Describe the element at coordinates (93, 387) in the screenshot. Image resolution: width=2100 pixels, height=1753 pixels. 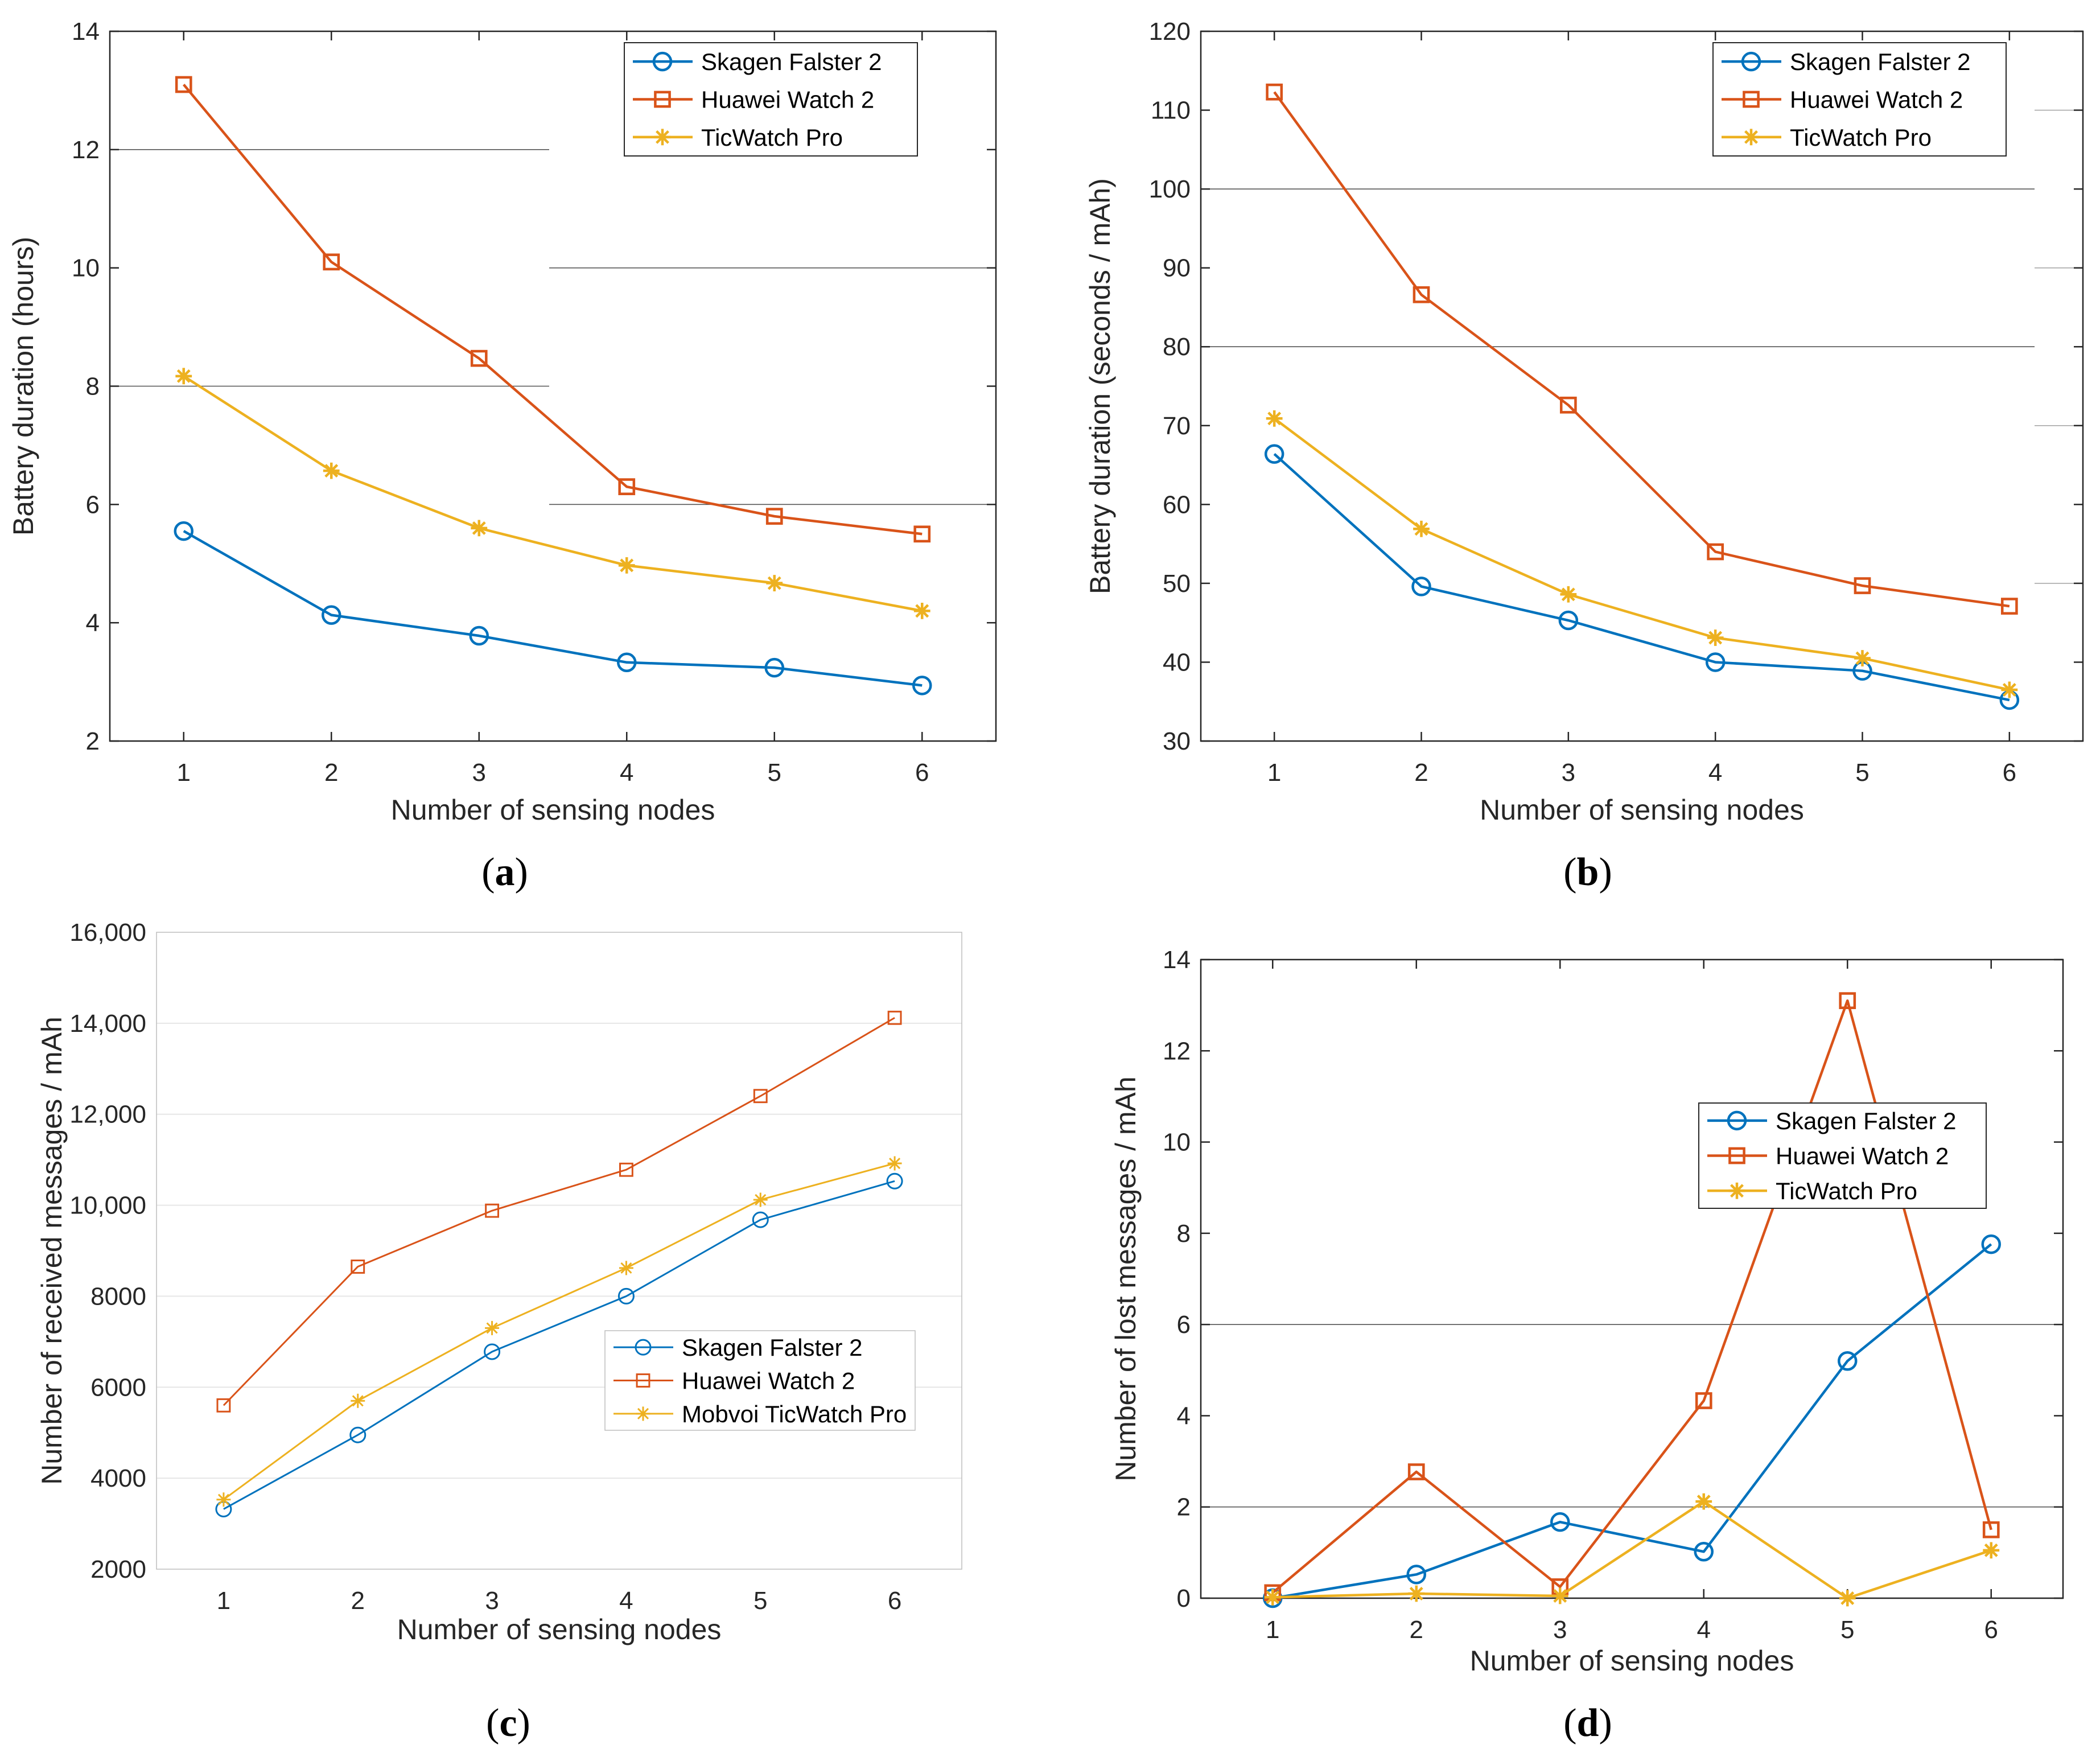
I see `y-tick-label: 8` at that location.